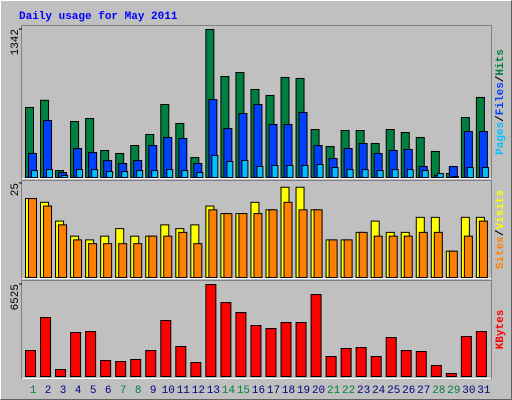 The image size is (512, 400). I want to click on legend-entry: Hits, so click(501, 62).